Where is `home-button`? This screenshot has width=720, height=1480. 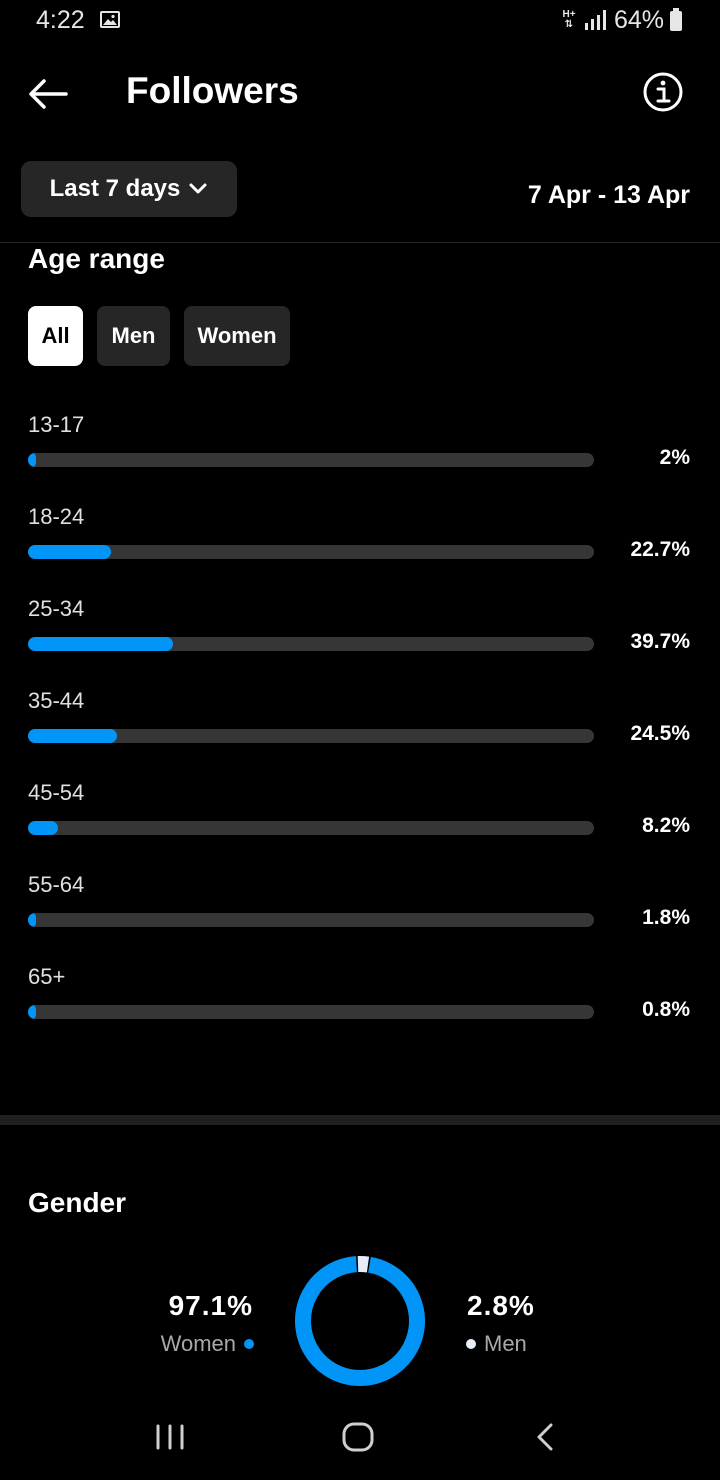
home-button is located at coordinates (358, 1437).